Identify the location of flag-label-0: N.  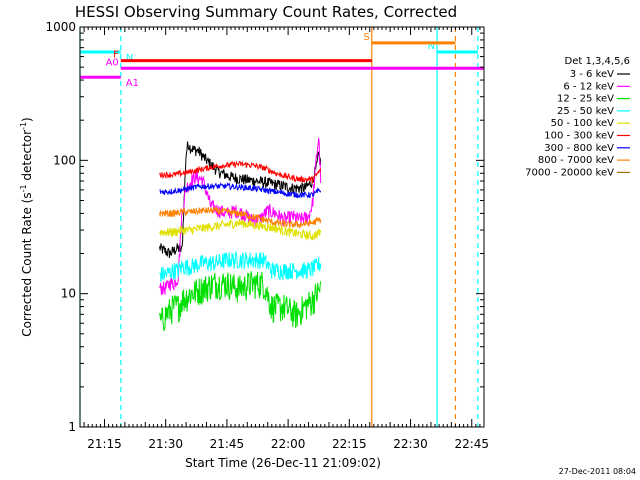
(129, 58).